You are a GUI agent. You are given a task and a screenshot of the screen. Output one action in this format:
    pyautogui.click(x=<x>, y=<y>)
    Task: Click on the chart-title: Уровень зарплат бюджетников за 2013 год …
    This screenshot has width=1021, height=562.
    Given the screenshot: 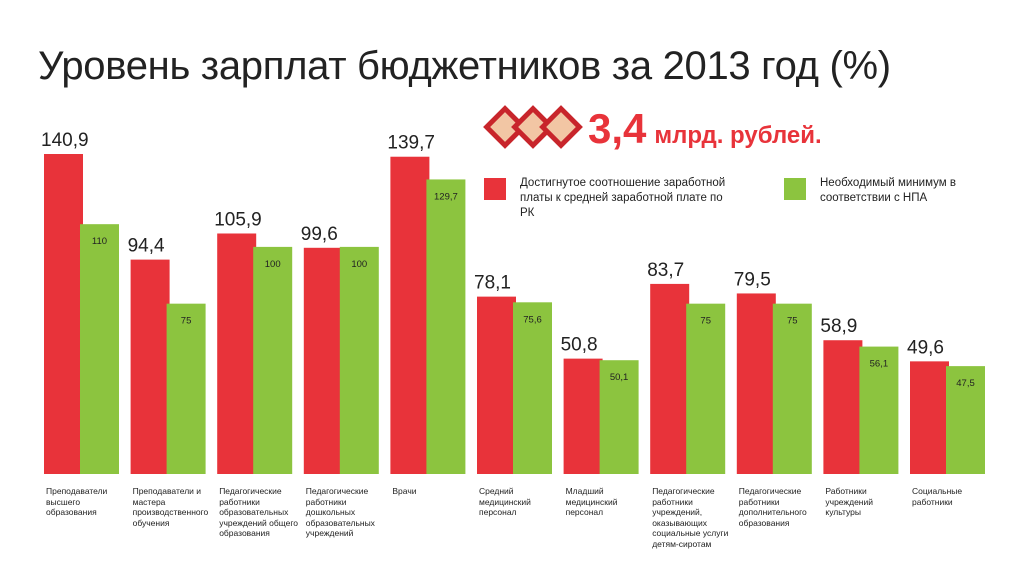 What is the action you would take?
    pyautogui.click(x=464, y=66)
    